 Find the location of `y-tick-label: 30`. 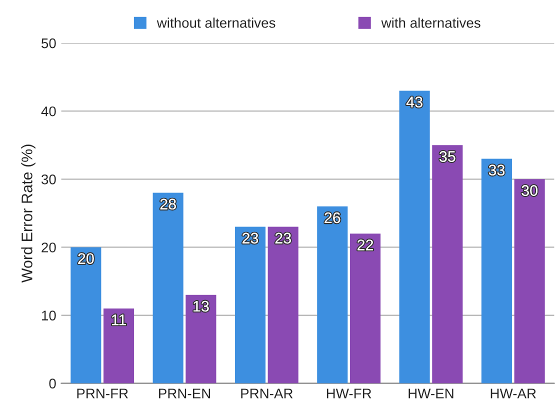

y-tick-label: 30 is located at coordinates (48, 179).